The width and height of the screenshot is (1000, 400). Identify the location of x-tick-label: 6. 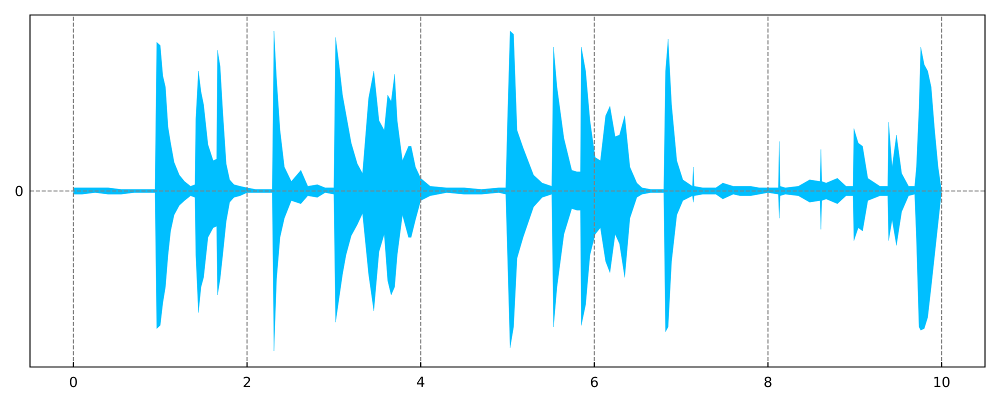
(594, 382).